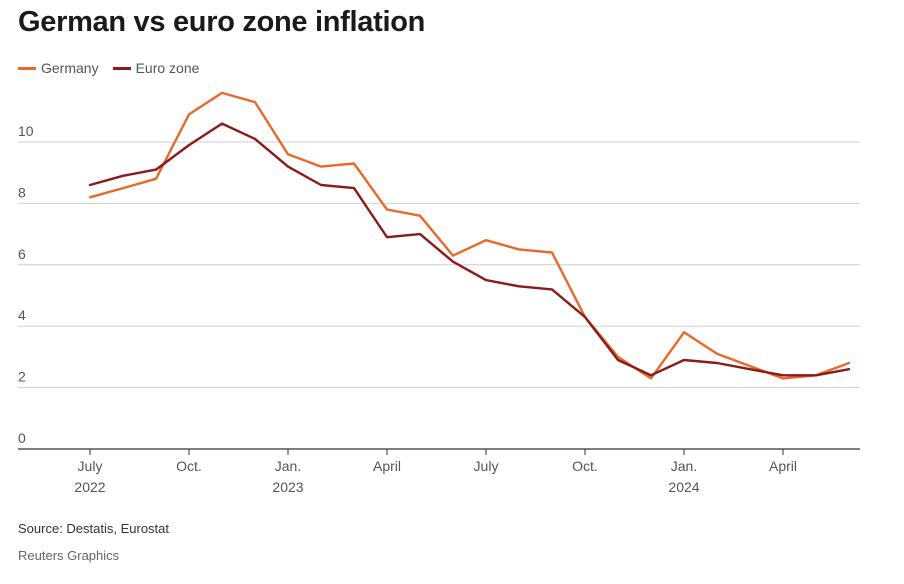 The height and width of the screenshot is (584, 904). I want to click on legend-item-euro-zone: Euro zone, so click(156, 68).